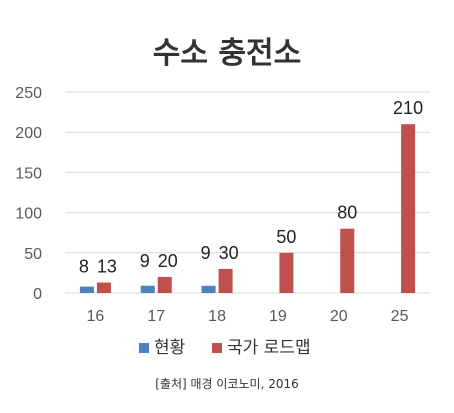 This screenshot has height=413, width=454. Describe the element at coordinates (28, 194) in the screenshot. I see `y-axis-ticks: 0 50 100 150 200 250` at that location.